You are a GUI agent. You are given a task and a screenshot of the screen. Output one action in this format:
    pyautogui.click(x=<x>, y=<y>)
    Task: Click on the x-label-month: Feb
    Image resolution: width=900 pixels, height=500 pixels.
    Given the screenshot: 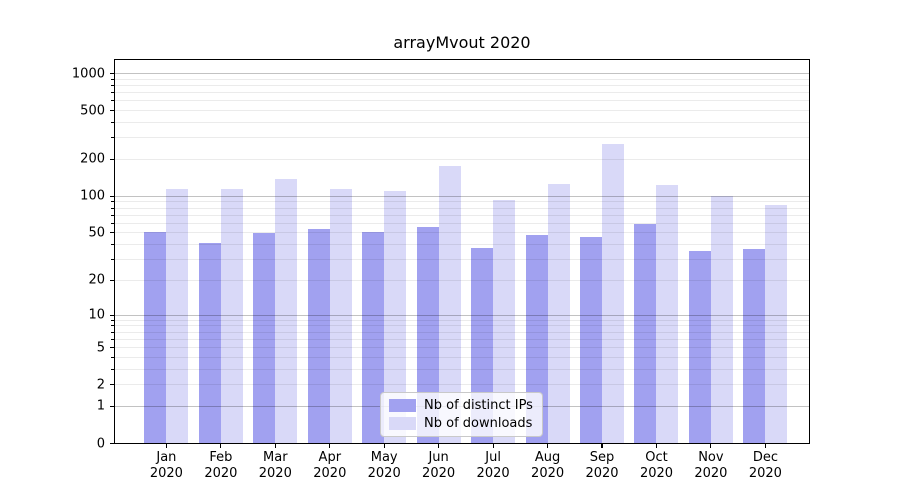 What is the action you would take?
    pyautogui.click(x=221, y=457)
    